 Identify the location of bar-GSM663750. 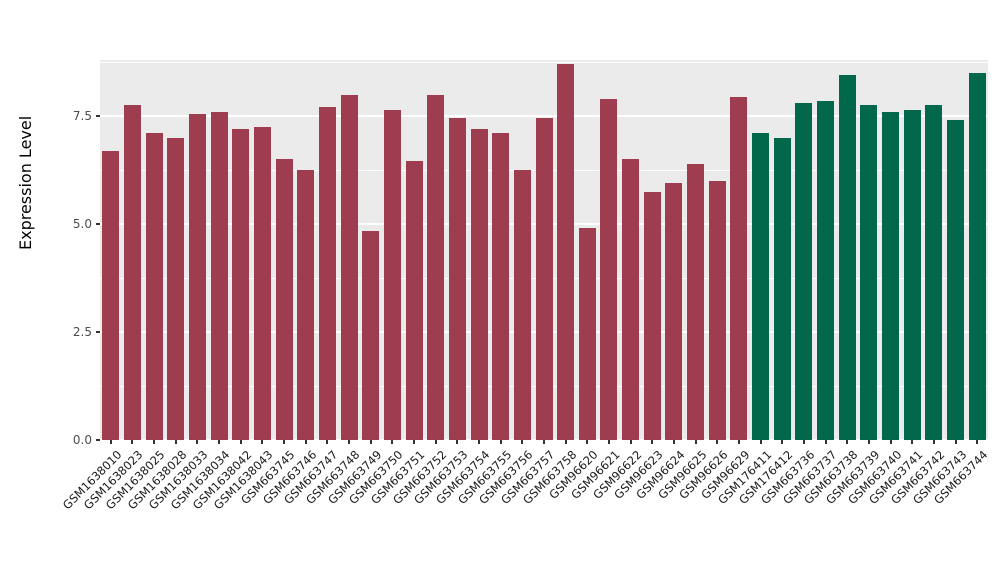
(392, 275).